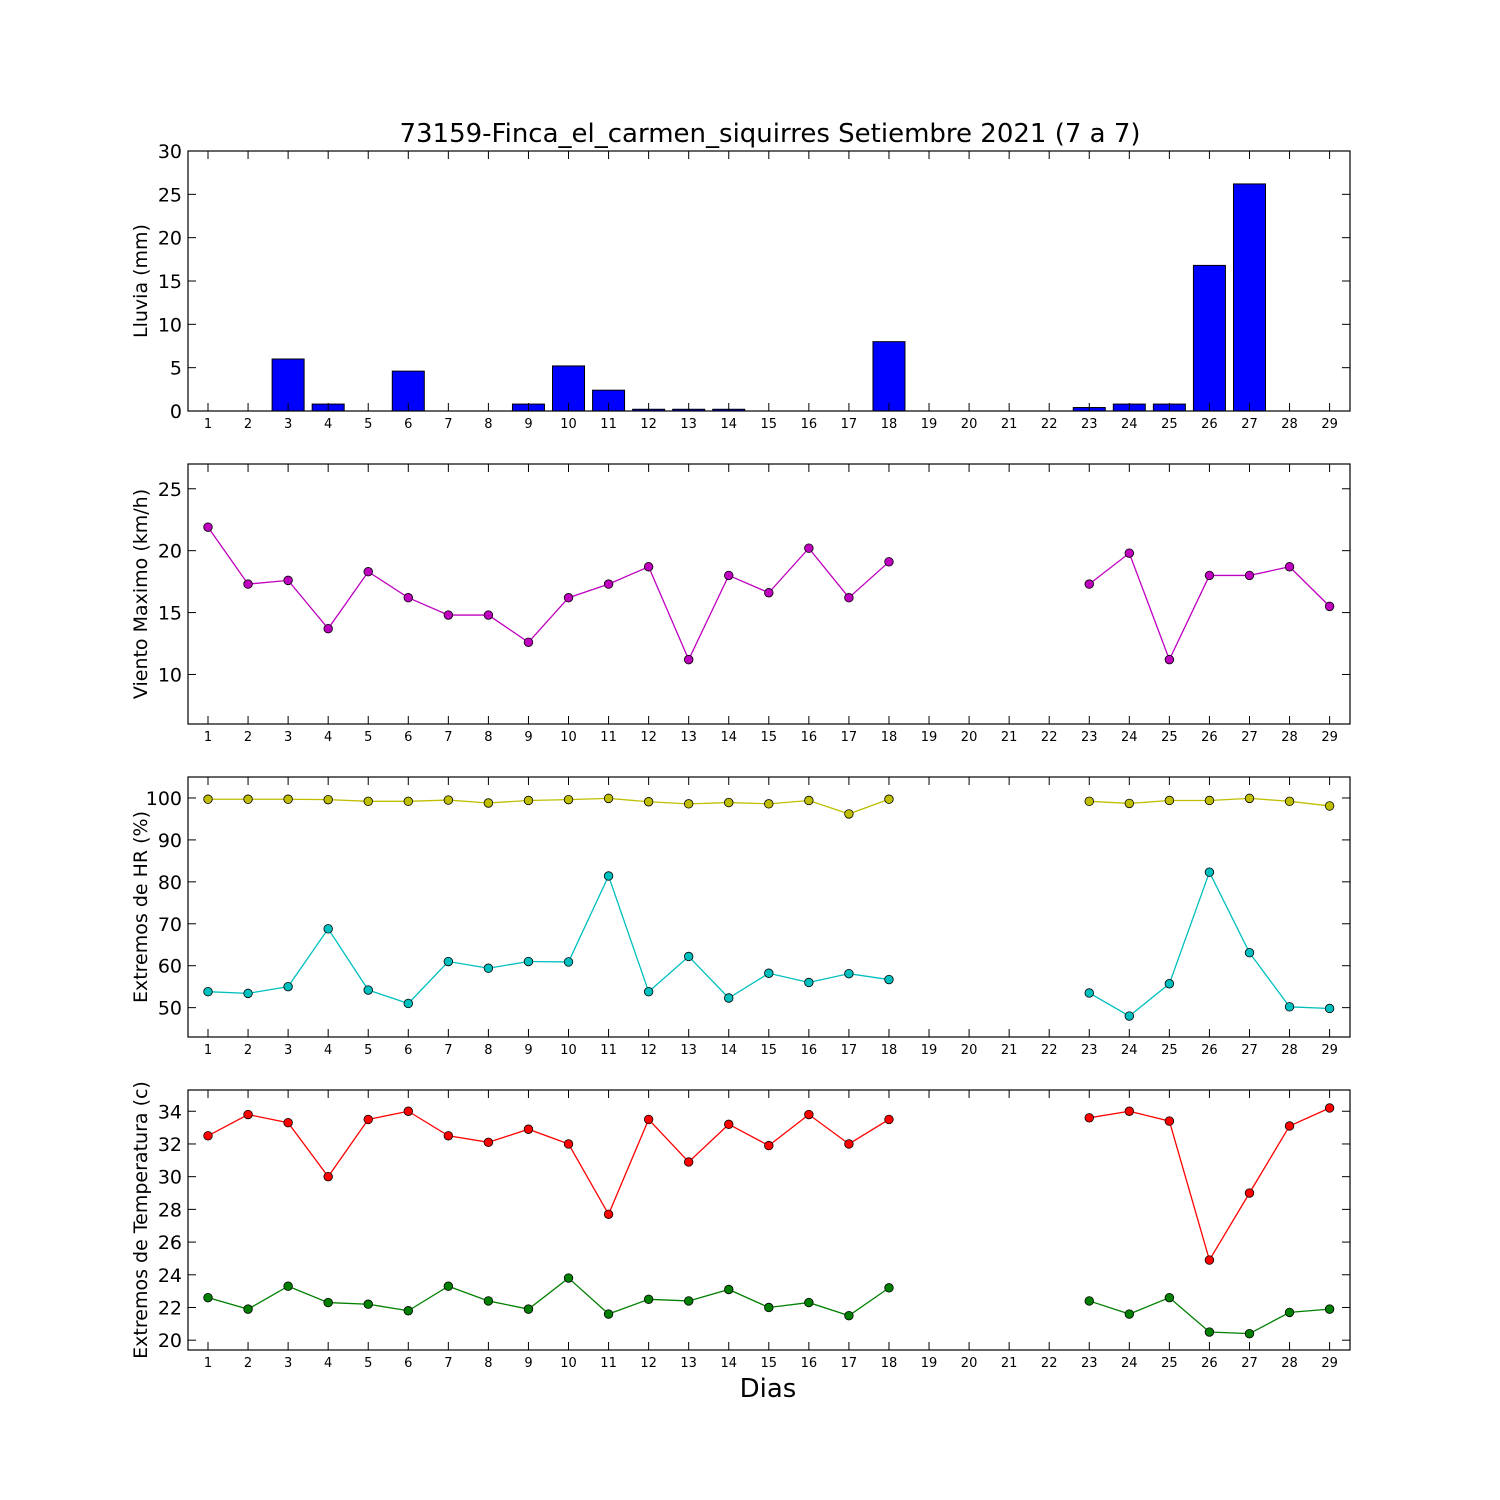 The height and width of the screenshot is (1500, 1500). What do you see at coordinates (1209, 943) in the screenshot?
I see `series-1-line` at bounding box center [1209, 943].